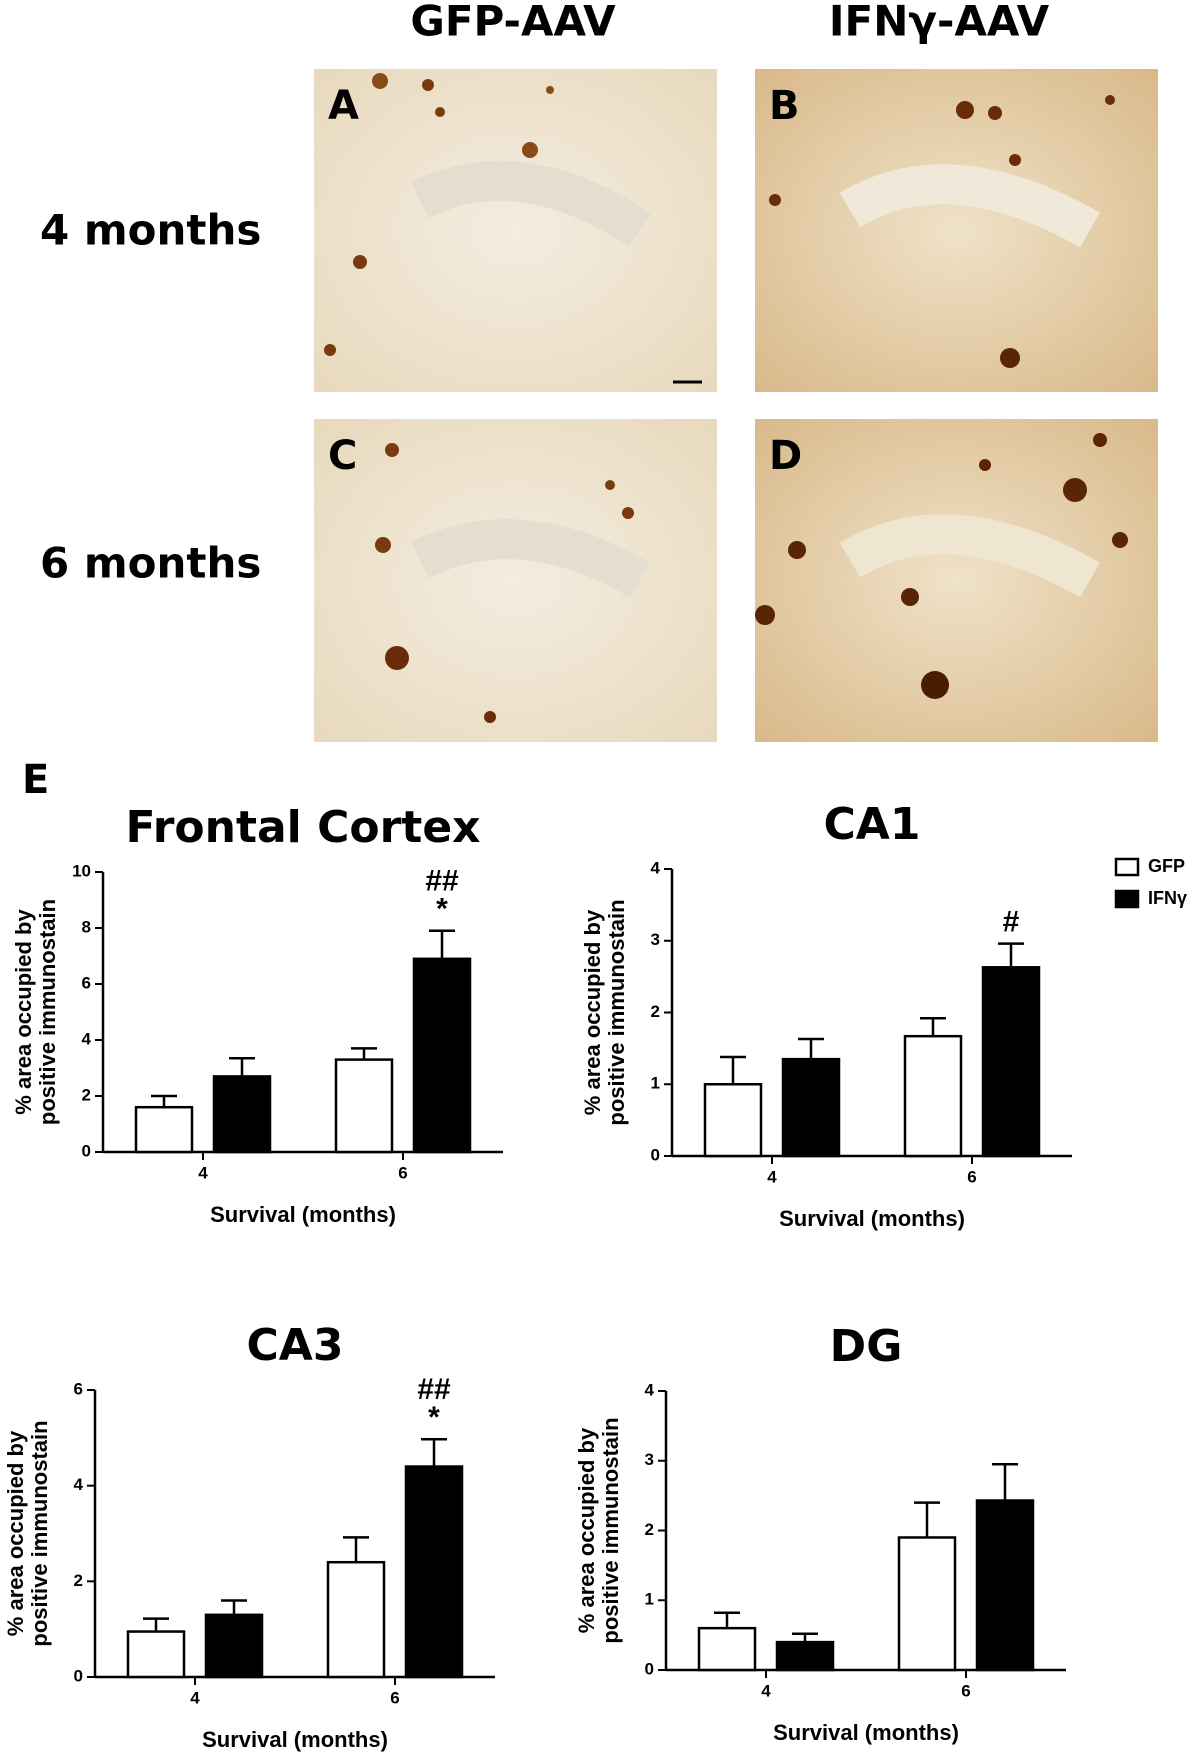 Image resolution: width=1200 pixels, height=1760 pixels. What do you see at coordinates (342, 456) in the screenshot?
I see `panel-label: C` at bounding box center [342, 456].